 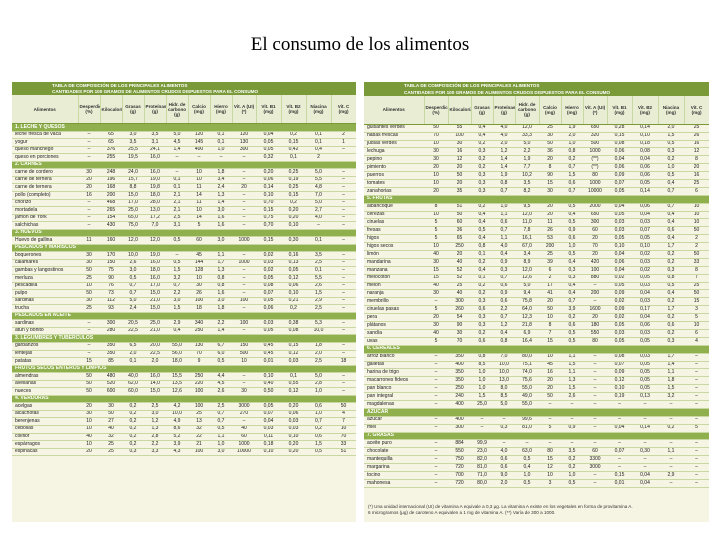 What do you see at coordinates (155, 444) in the screenshot?
I see `table-cell: 2,2` at bounding box center [155, 444].